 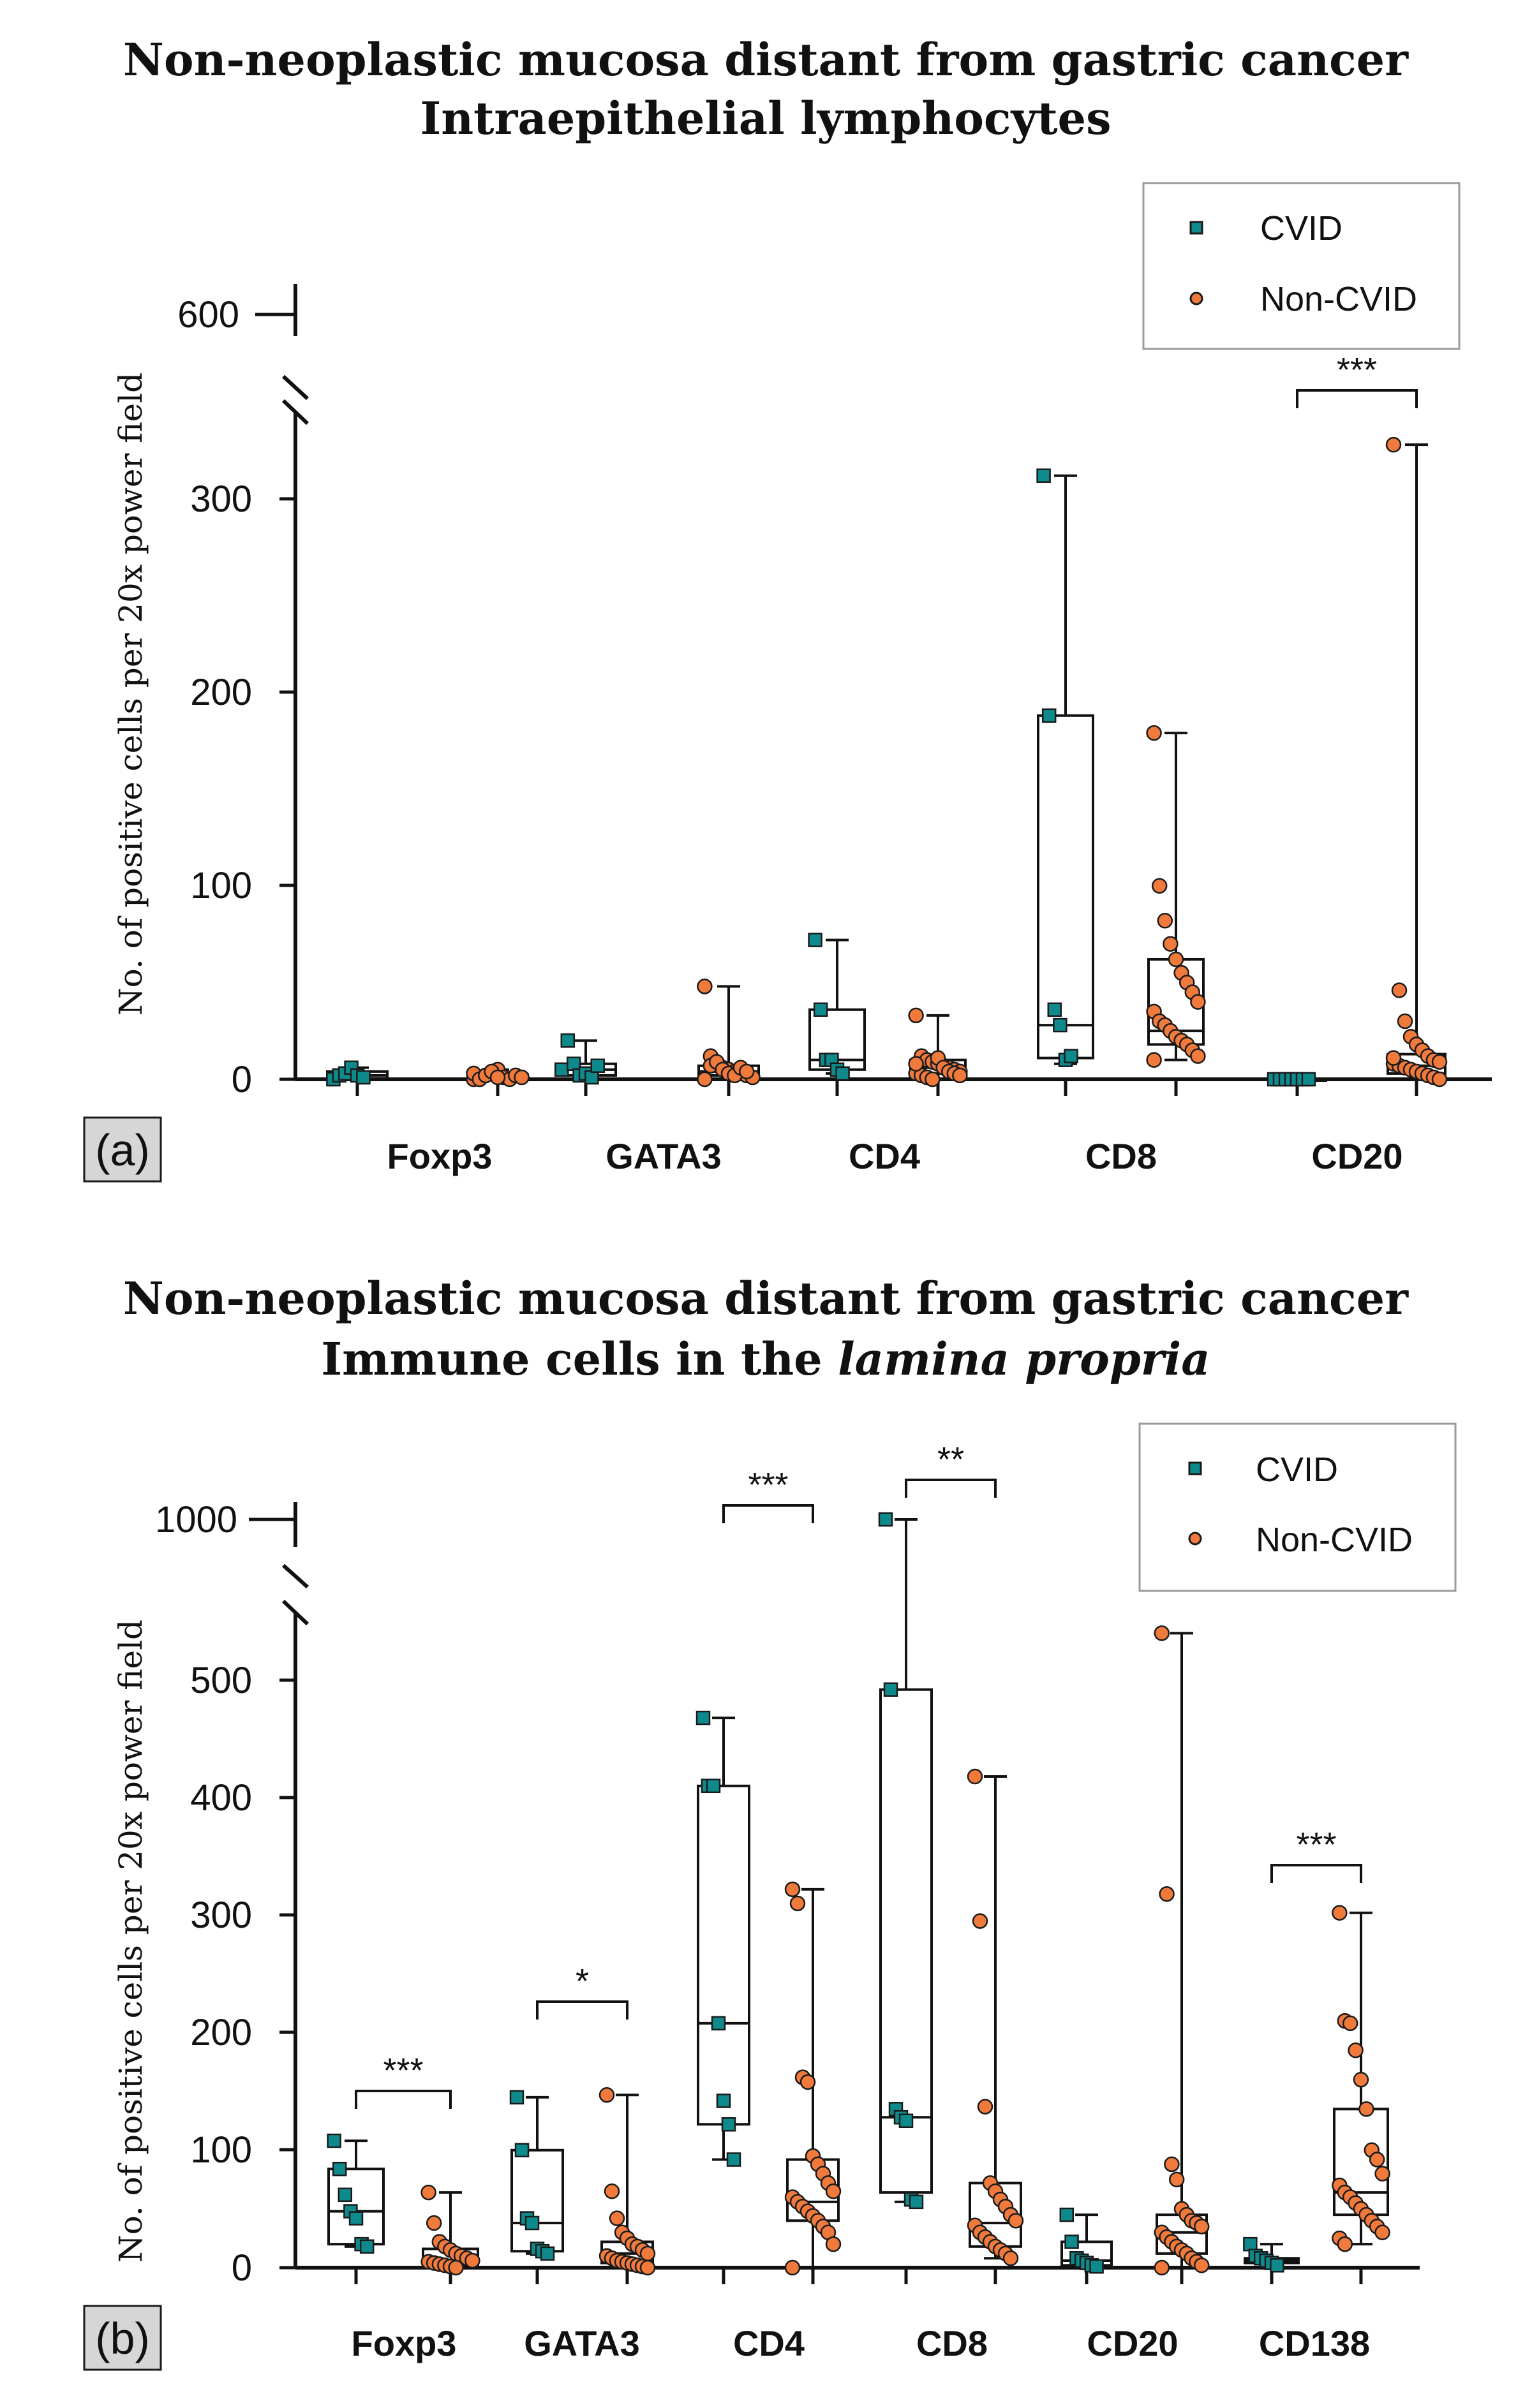 I want to click on panel-b-break-mark-top, so click(x=295, y=1576).